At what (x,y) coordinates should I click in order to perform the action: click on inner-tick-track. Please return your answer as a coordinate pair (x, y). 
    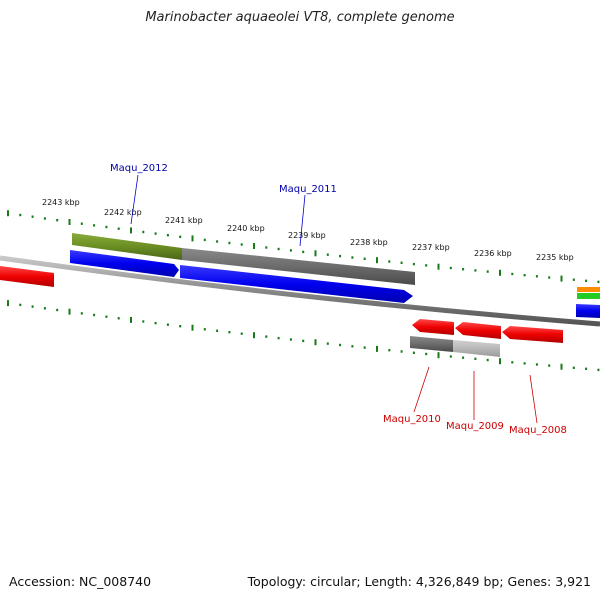
    Looking at the image, I should click on (303, 336).